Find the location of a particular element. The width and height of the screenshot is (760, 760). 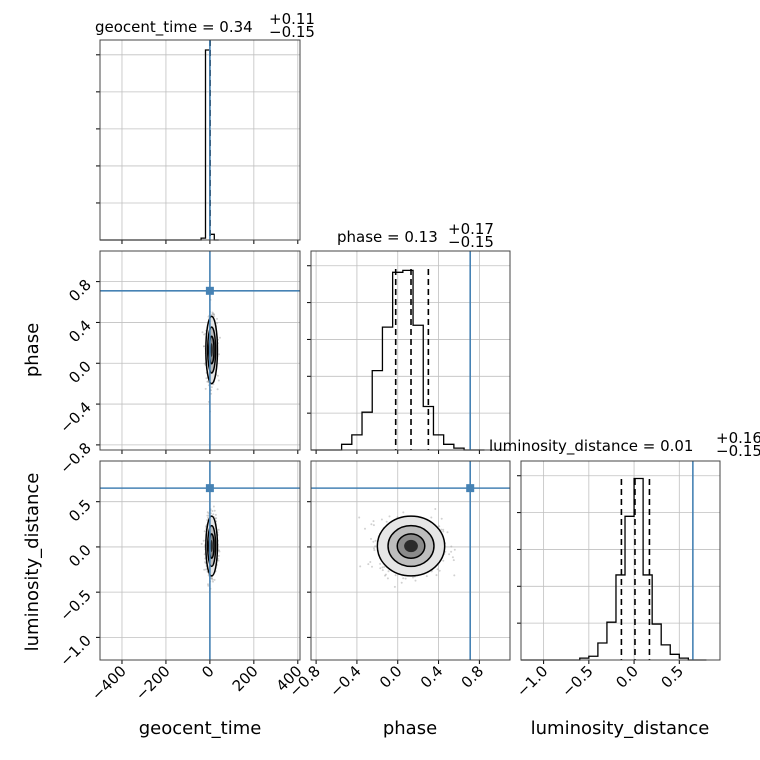

xtick-label-geocent-time-1: −200 is located at coordinates (153, 683).